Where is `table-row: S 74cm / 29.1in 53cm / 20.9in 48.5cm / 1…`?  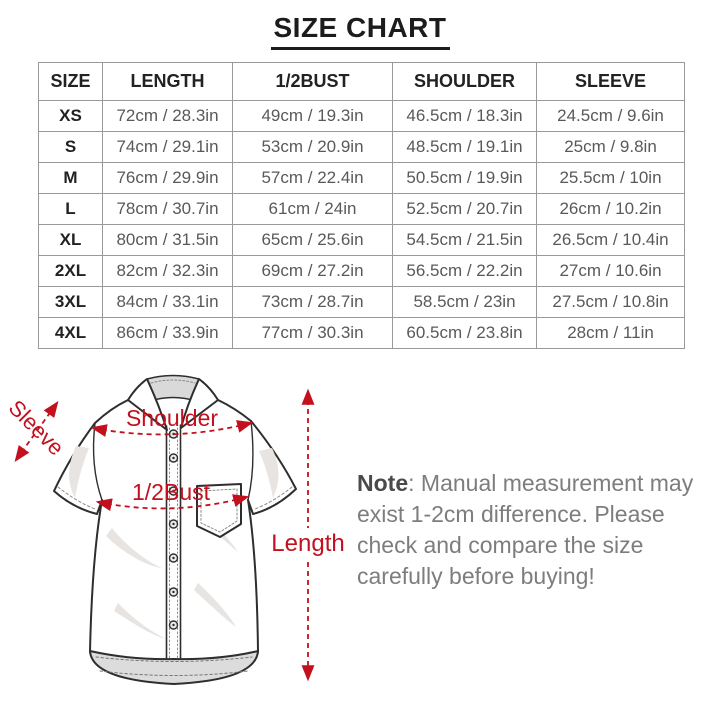
table-row: S 74cm / 29.1in 53cm / 20.9in 48.5cm / 1… is located at coordinates (361, 147).